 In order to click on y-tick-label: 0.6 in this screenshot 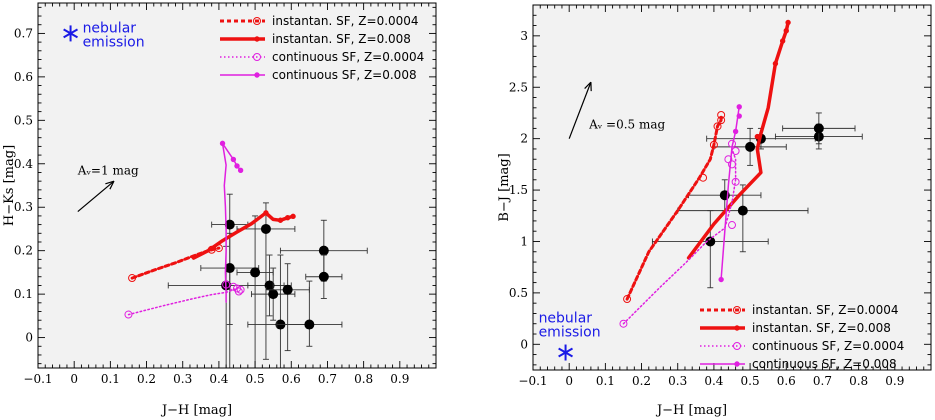, I will do `click(23, 77)`.